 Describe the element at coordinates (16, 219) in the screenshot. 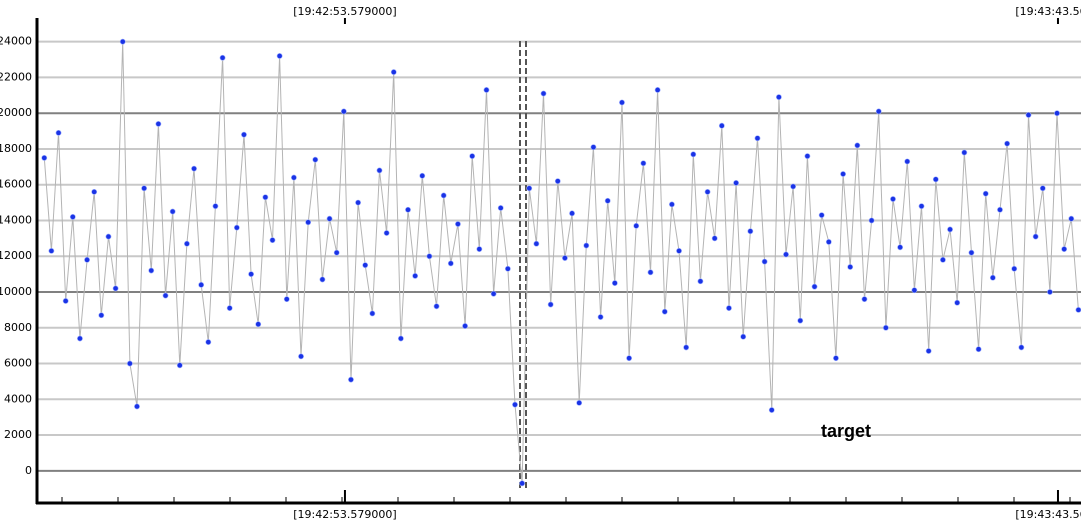

I see `y-tick-label: 14000` at that location.